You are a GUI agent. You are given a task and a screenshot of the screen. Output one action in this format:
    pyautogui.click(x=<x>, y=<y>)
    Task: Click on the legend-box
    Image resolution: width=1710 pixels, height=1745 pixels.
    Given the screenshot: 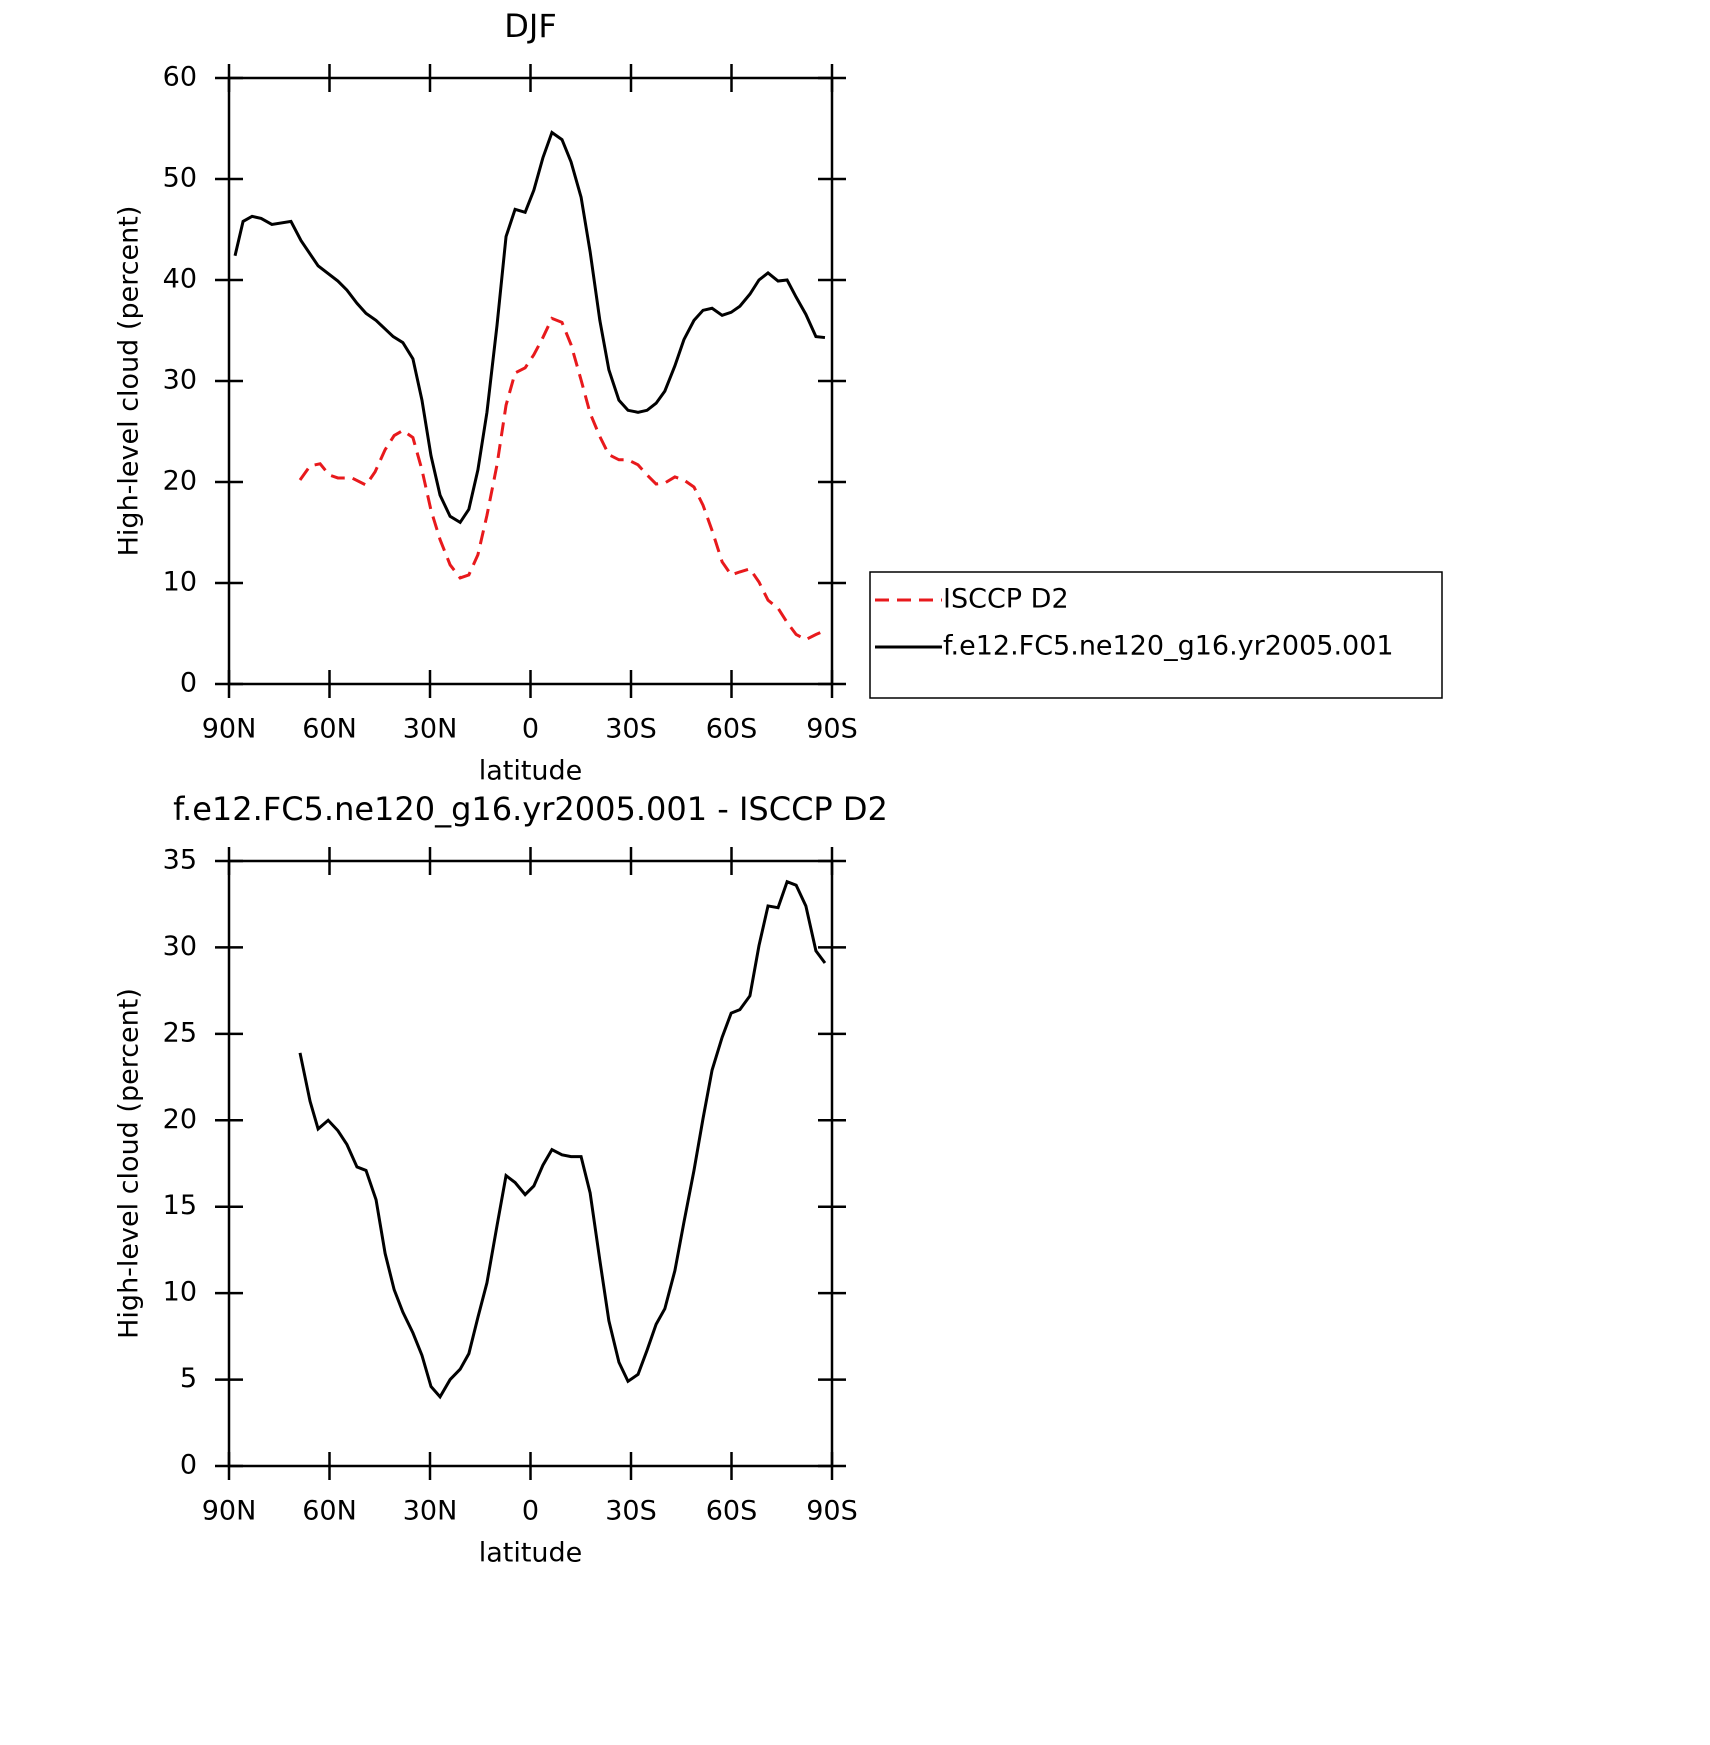 What is the action you would take?
    pyautogui.click(x=1156, y=635)
    